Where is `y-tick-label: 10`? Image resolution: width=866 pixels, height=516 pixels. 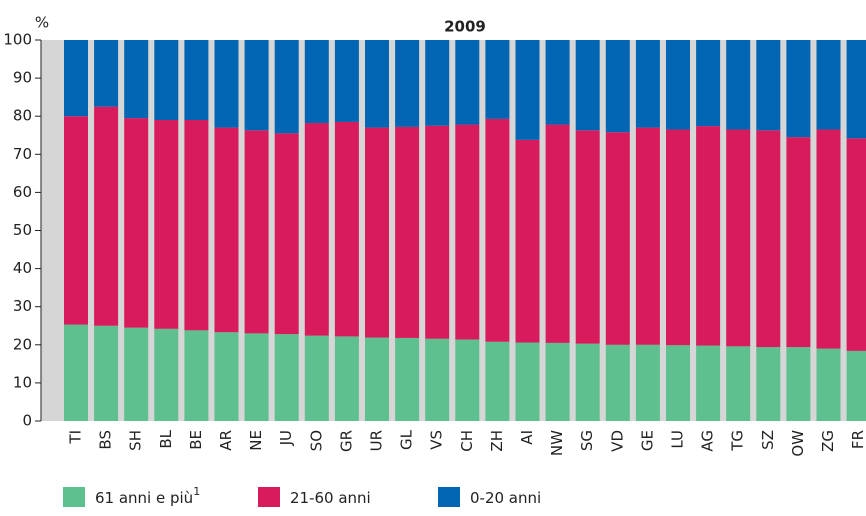 y-tick-label: 10 is located at coordinates (22, 382).